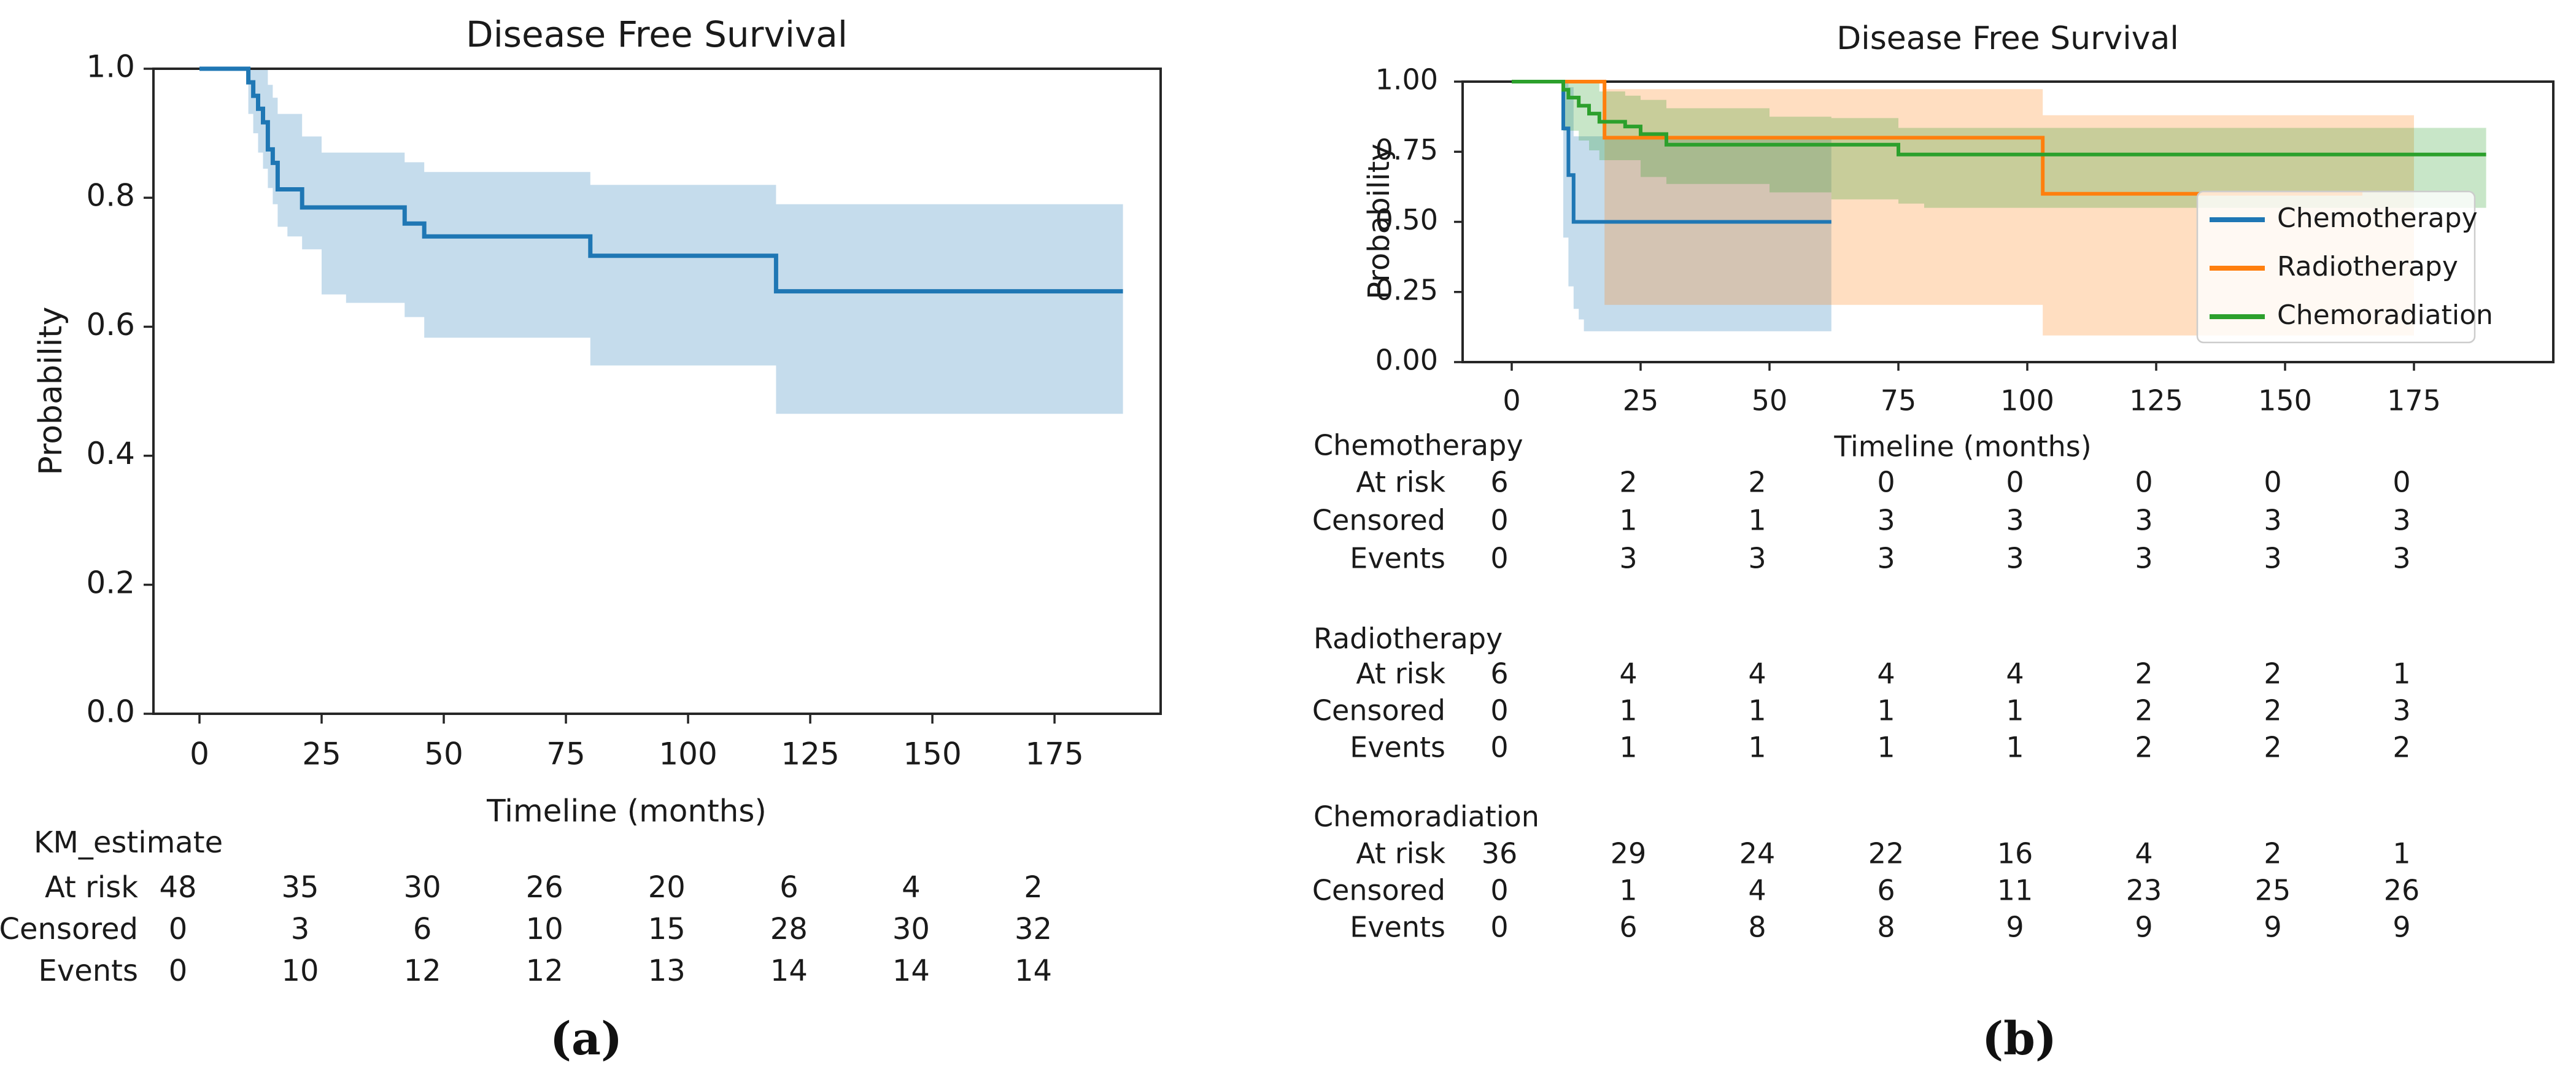  I want to click on risk-value-chemoradiation-events-3: 8, so click(1886, 928).